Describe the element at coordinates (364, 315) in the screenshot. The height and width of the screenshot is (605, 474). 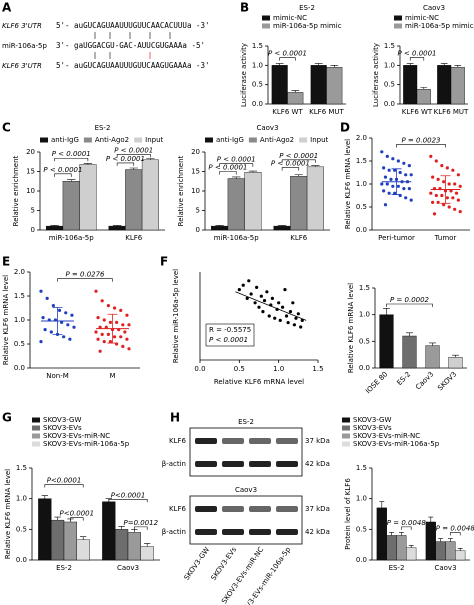
I see `y-tick-label: 1.0` at that location.